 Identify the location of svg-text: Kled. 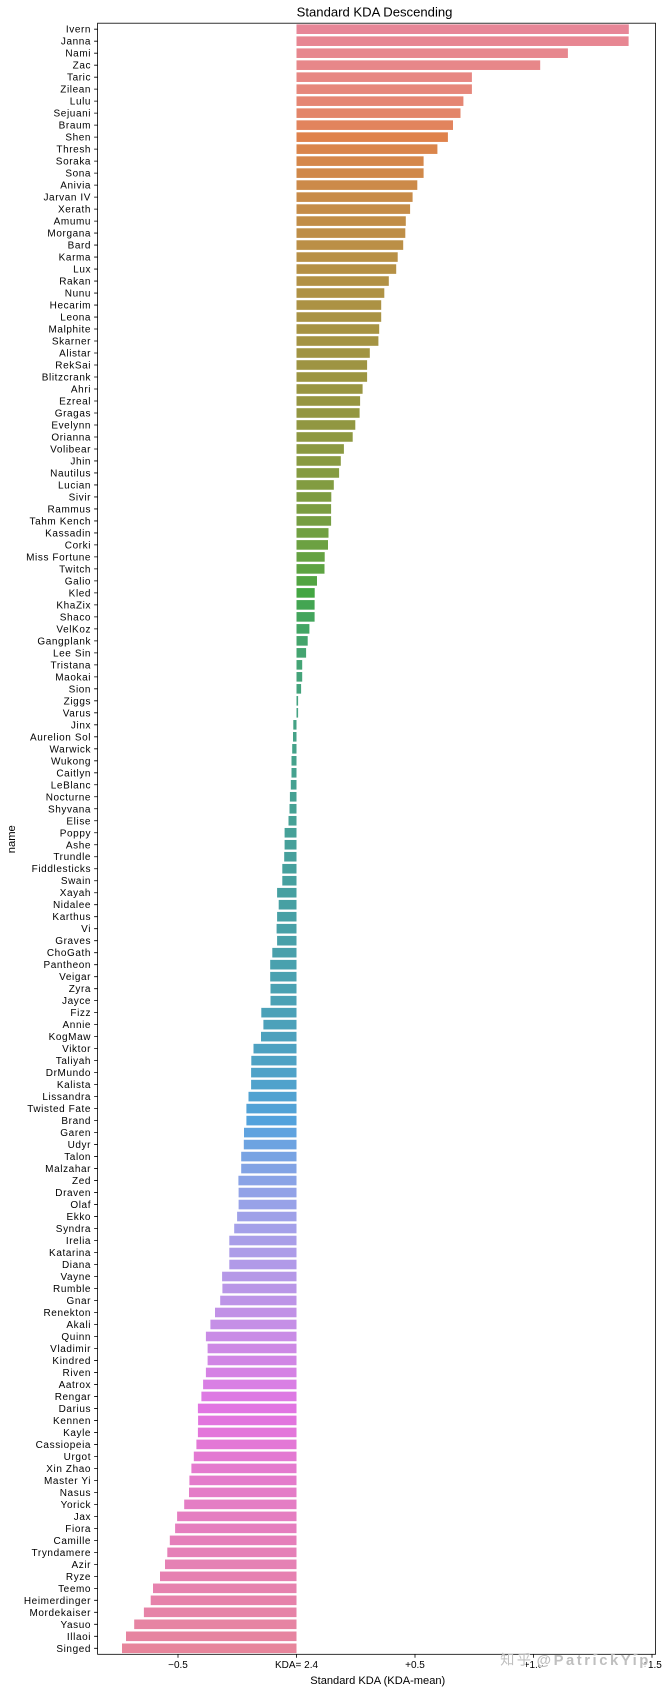
(80, 593).